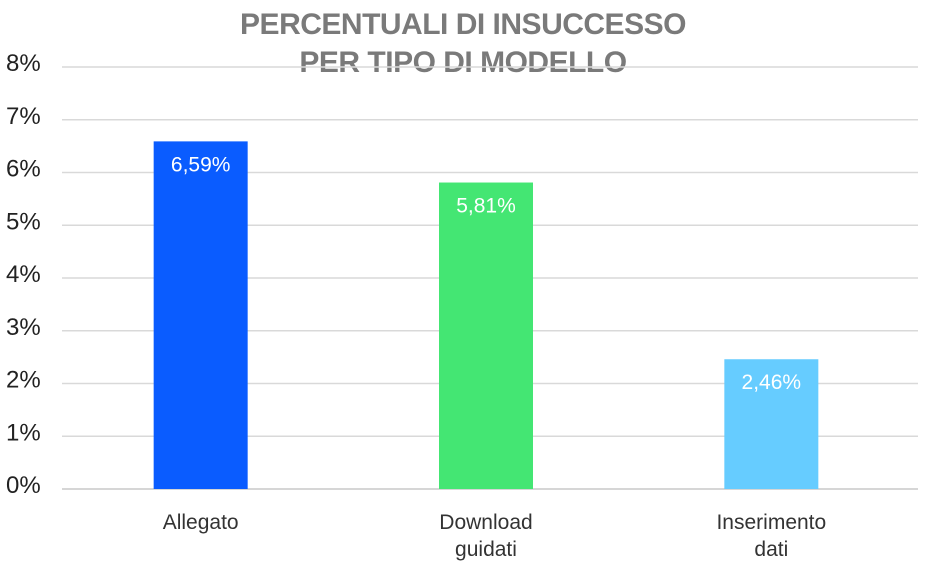  I want to click on x-category-label: dati, so click(771, 549).